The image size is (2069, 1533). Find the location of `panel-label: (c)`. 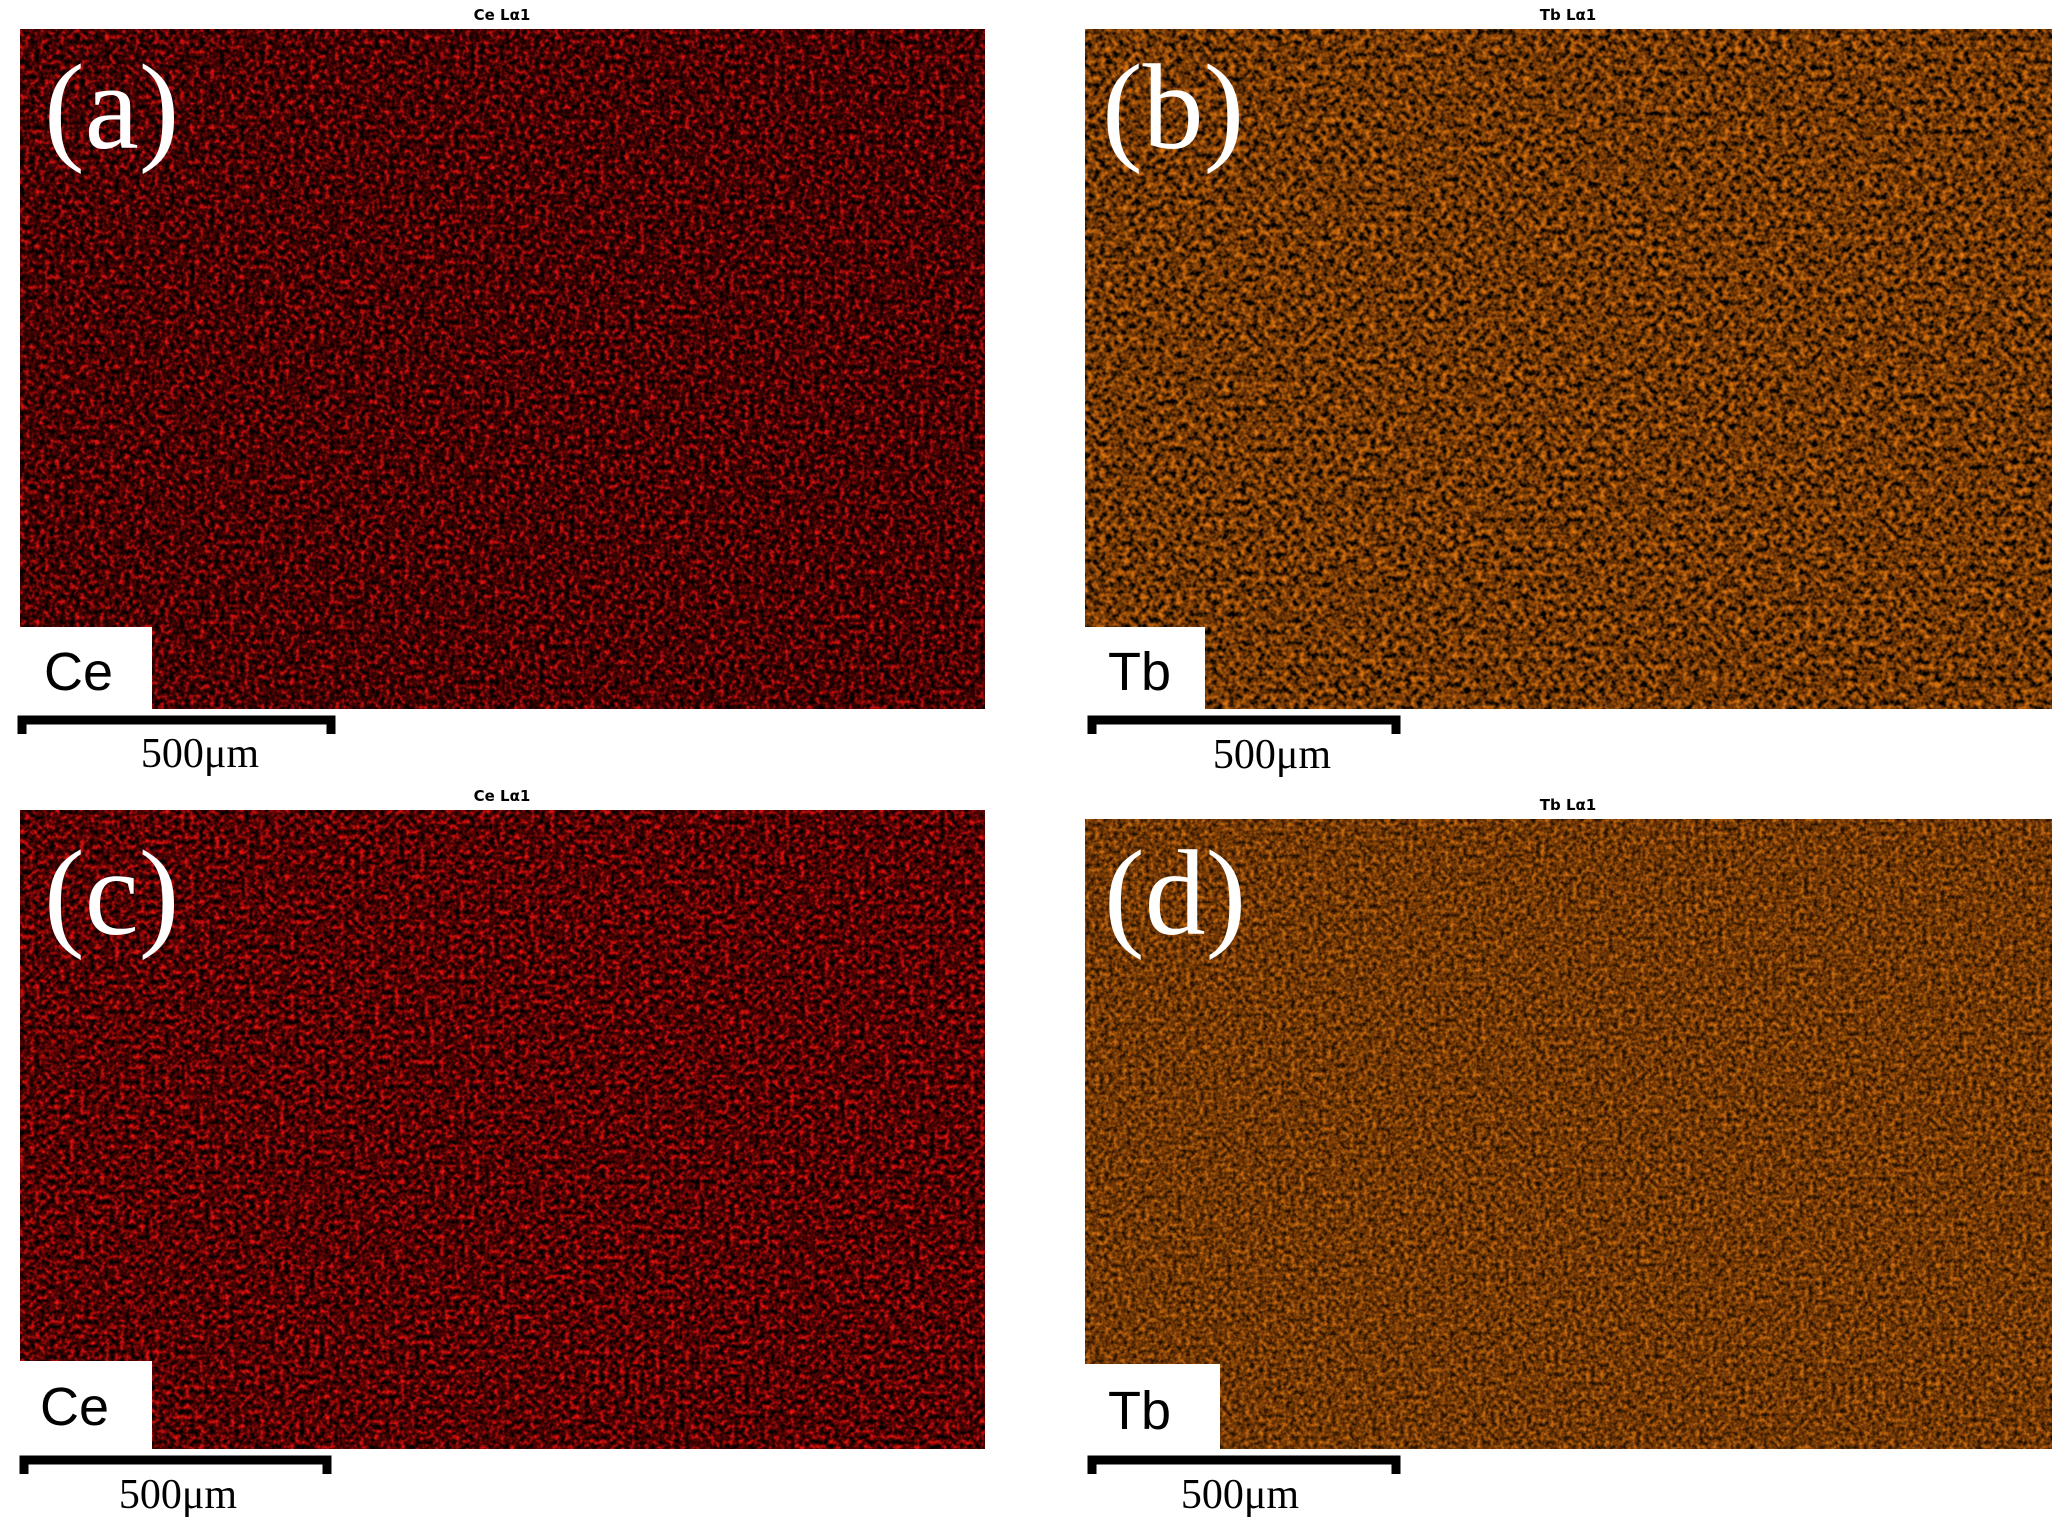

panel-label: (c) is located at coordinates (111, 893).